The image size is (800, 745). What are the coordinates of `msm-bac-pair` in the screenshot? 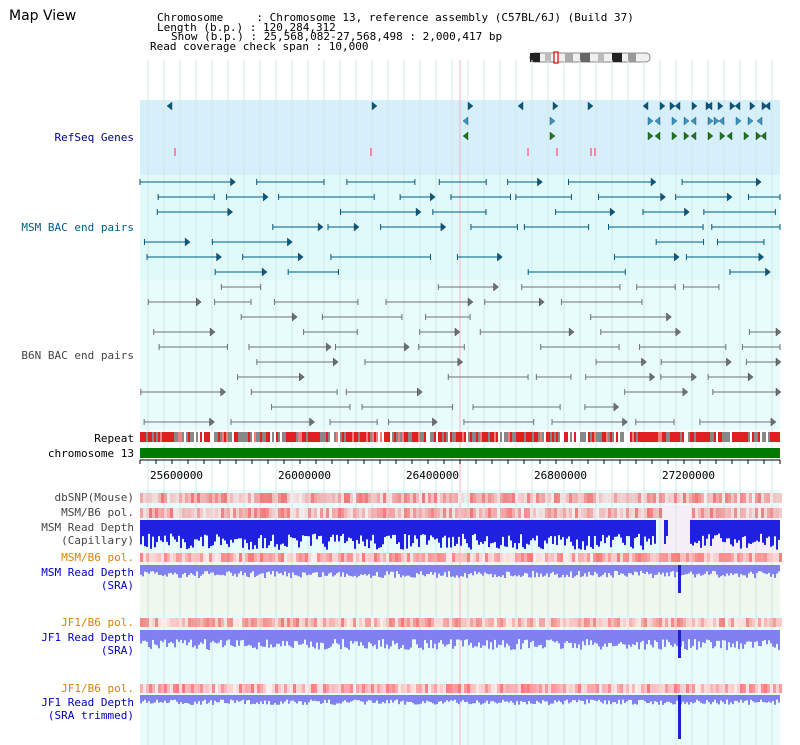 It's located at (500, 257).